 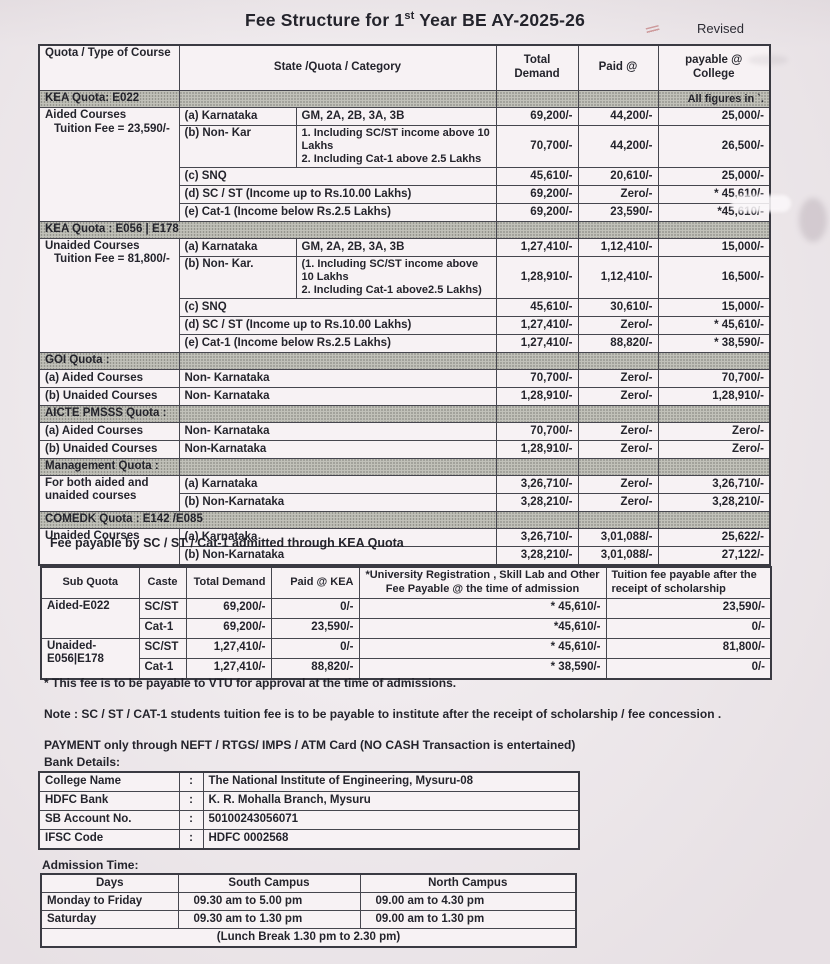 What do you see at coordinates (86, 115) in the screenshot?
I see `course-type: Aided Courses` at bounding box center [86, 115].